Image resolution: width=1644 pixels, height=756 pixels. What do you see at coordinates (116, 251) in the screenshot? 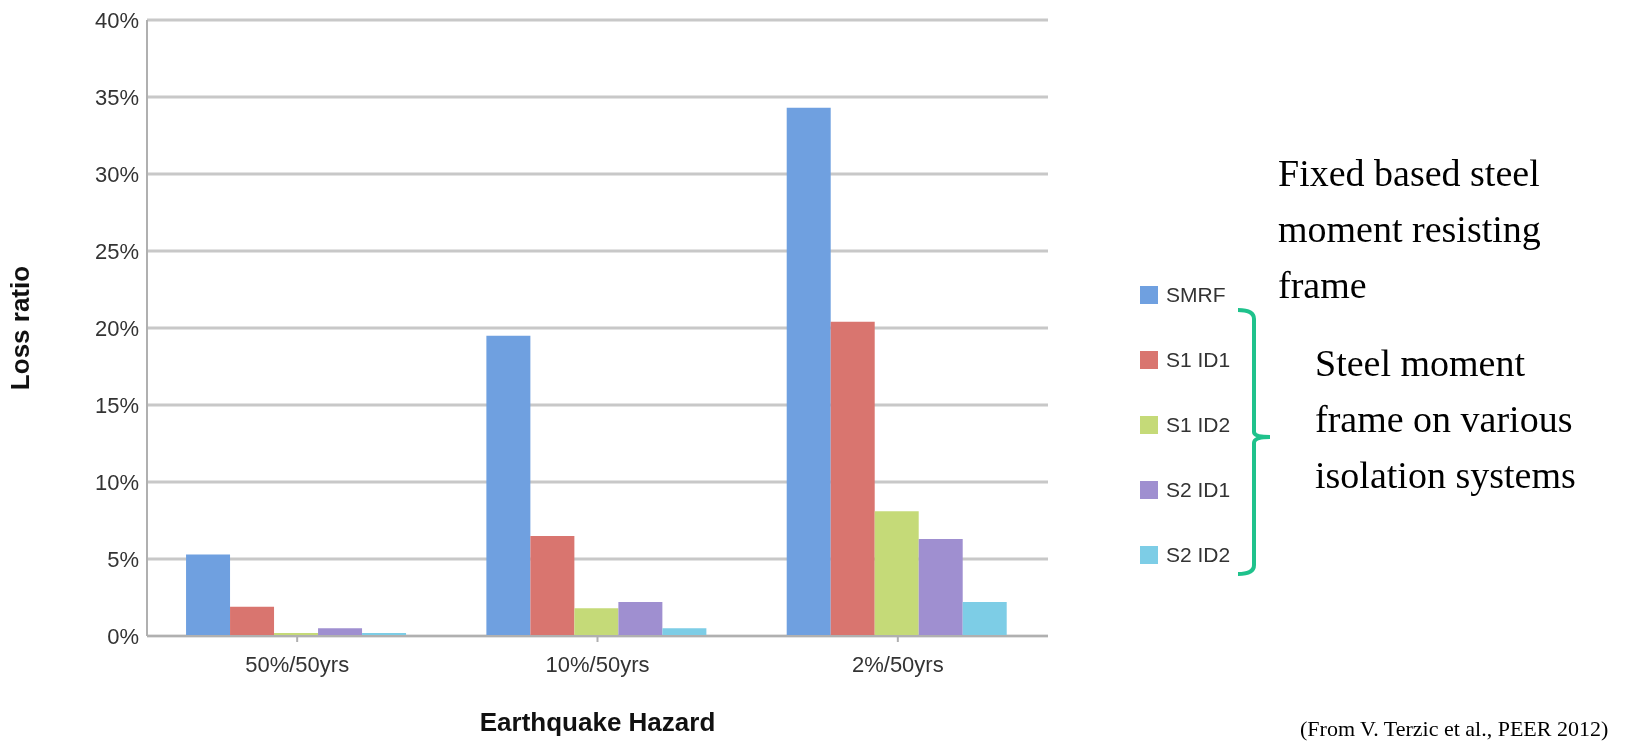
I see `y-tick-label: 25%` at bounding box center [116, 251].